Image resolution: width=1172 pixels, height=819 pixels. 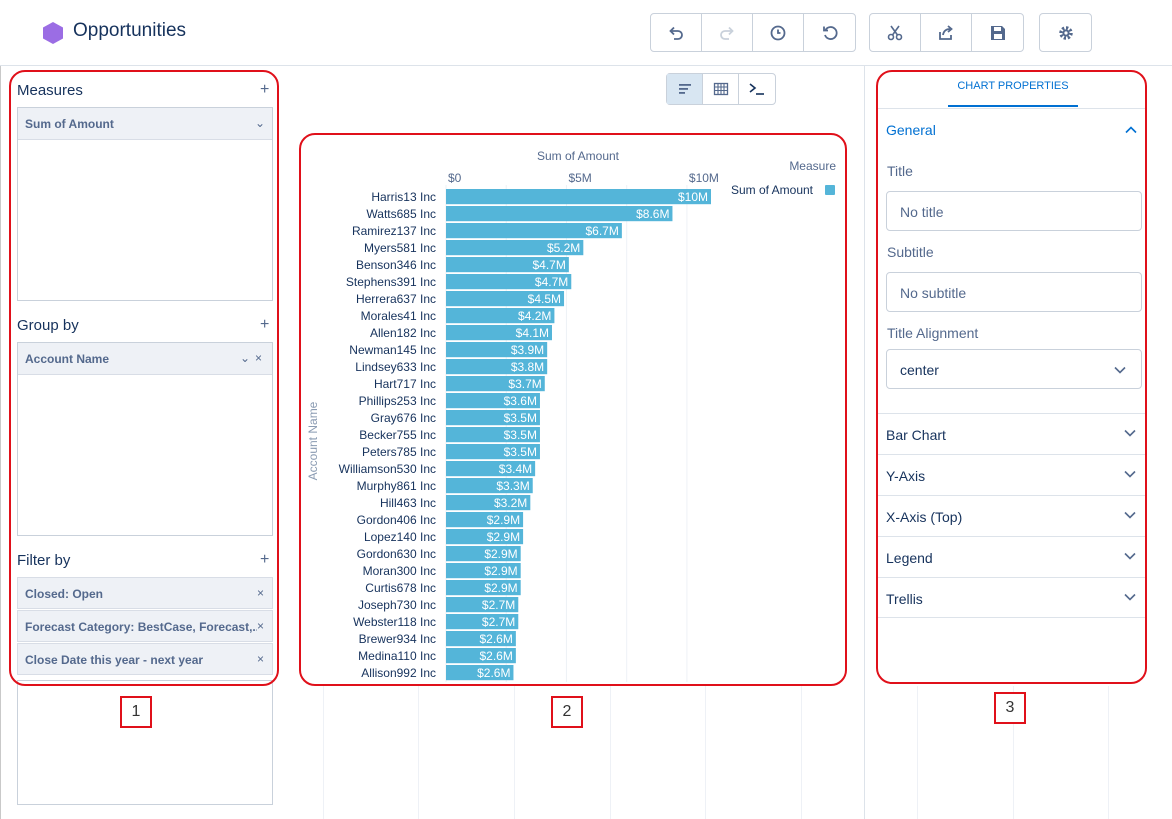 I want to click on data-label: $3.7M, so click(x=524, y=384).